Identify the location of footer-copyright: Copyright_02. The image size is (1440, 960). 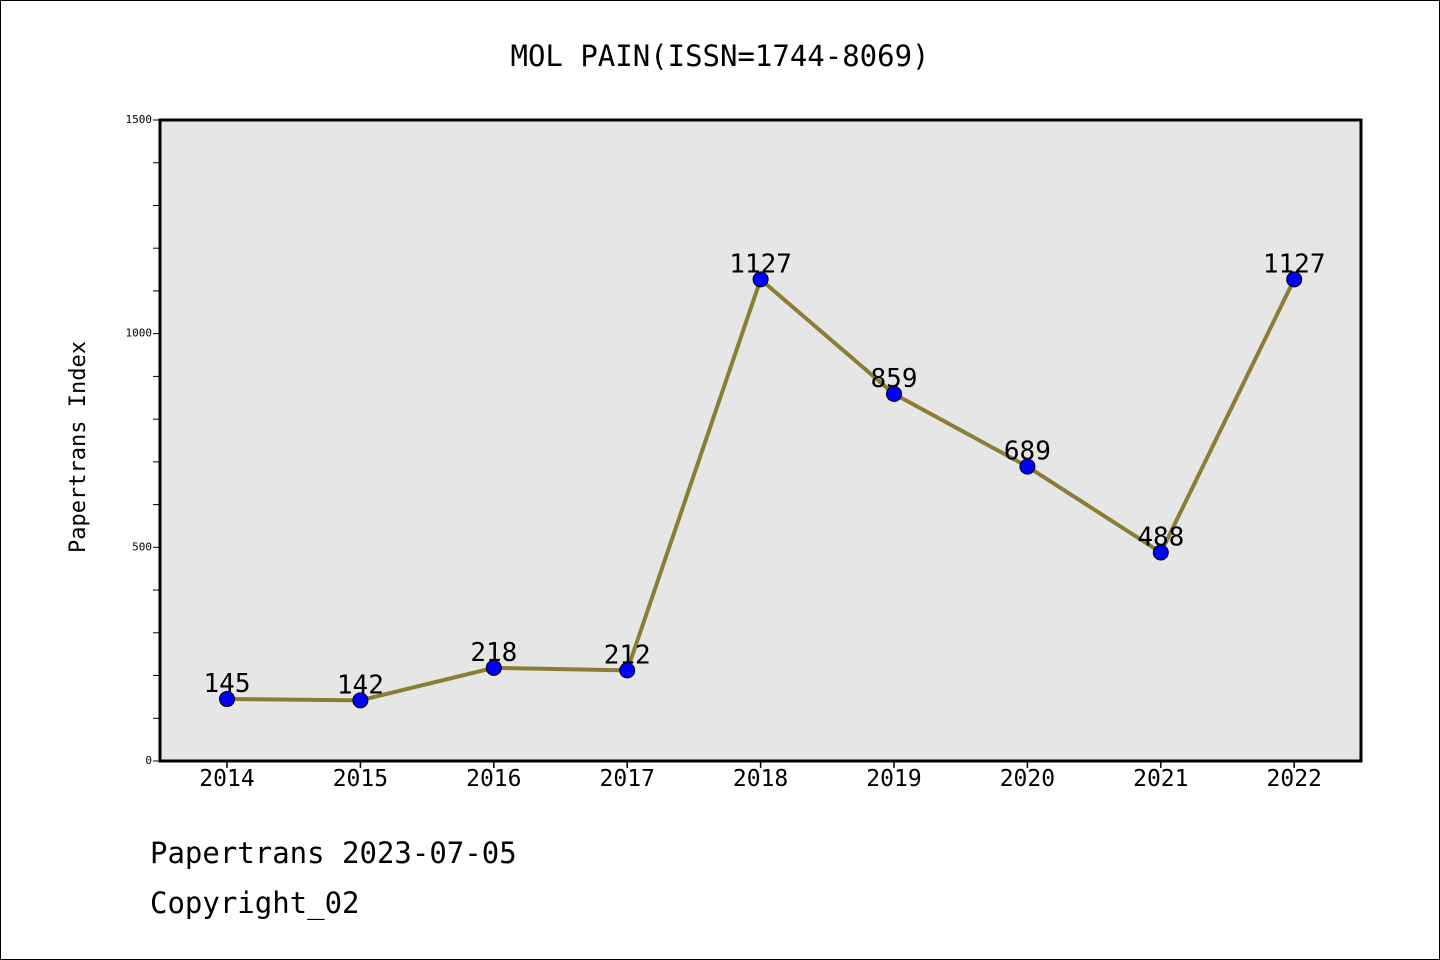
(255, 903).